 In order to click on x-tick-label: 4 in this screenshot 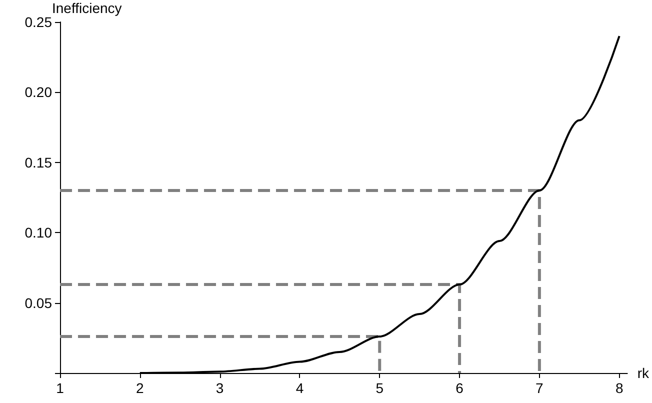, I will do `click(300, 388)`.